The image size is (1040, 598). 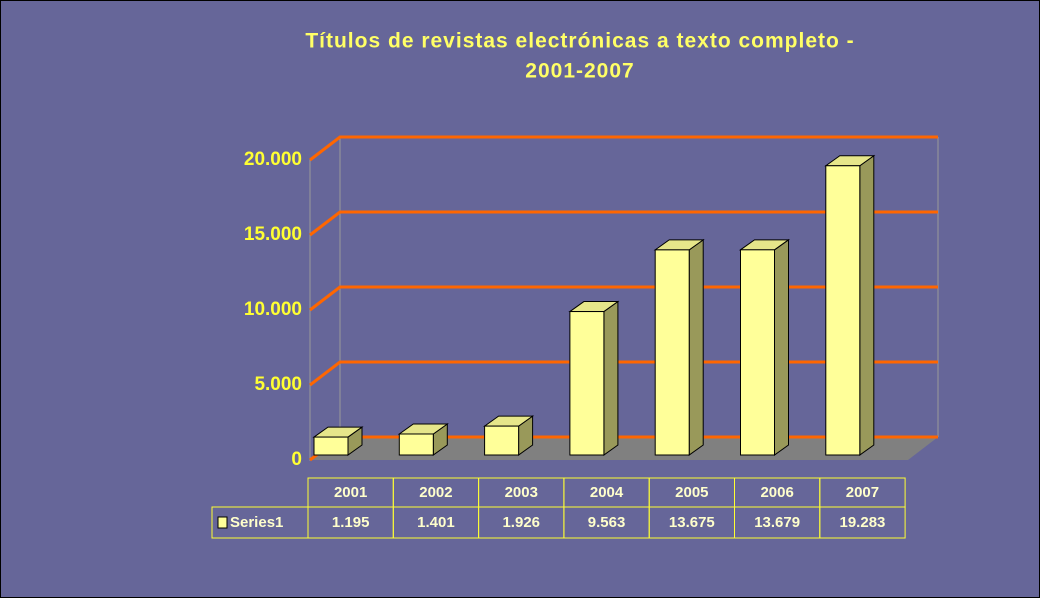 What do you see at coordinates (273, 309) in the screenshot?
I see `y-tick-label: 10.000` at bounding box center [273, 309].